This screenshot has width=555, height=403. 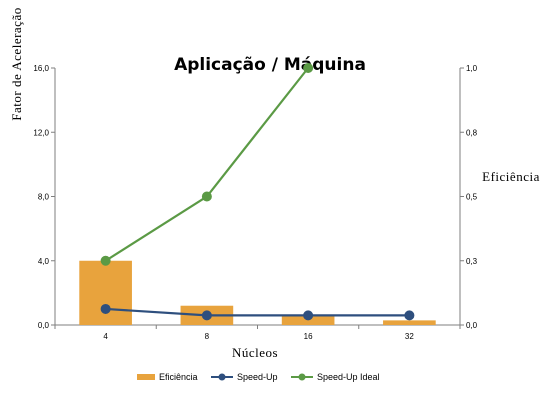 I want to click on y-tick-label: 12,0, so click(x=41, y=132).